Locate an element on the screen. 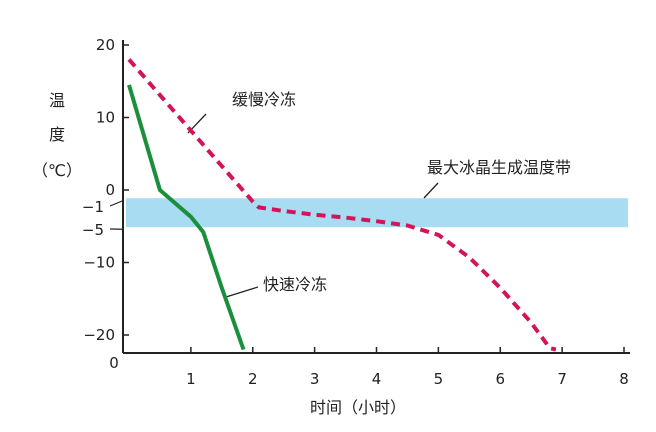  fast-freeze-label: 快速冷冻 is located at coordinates (295, 284).